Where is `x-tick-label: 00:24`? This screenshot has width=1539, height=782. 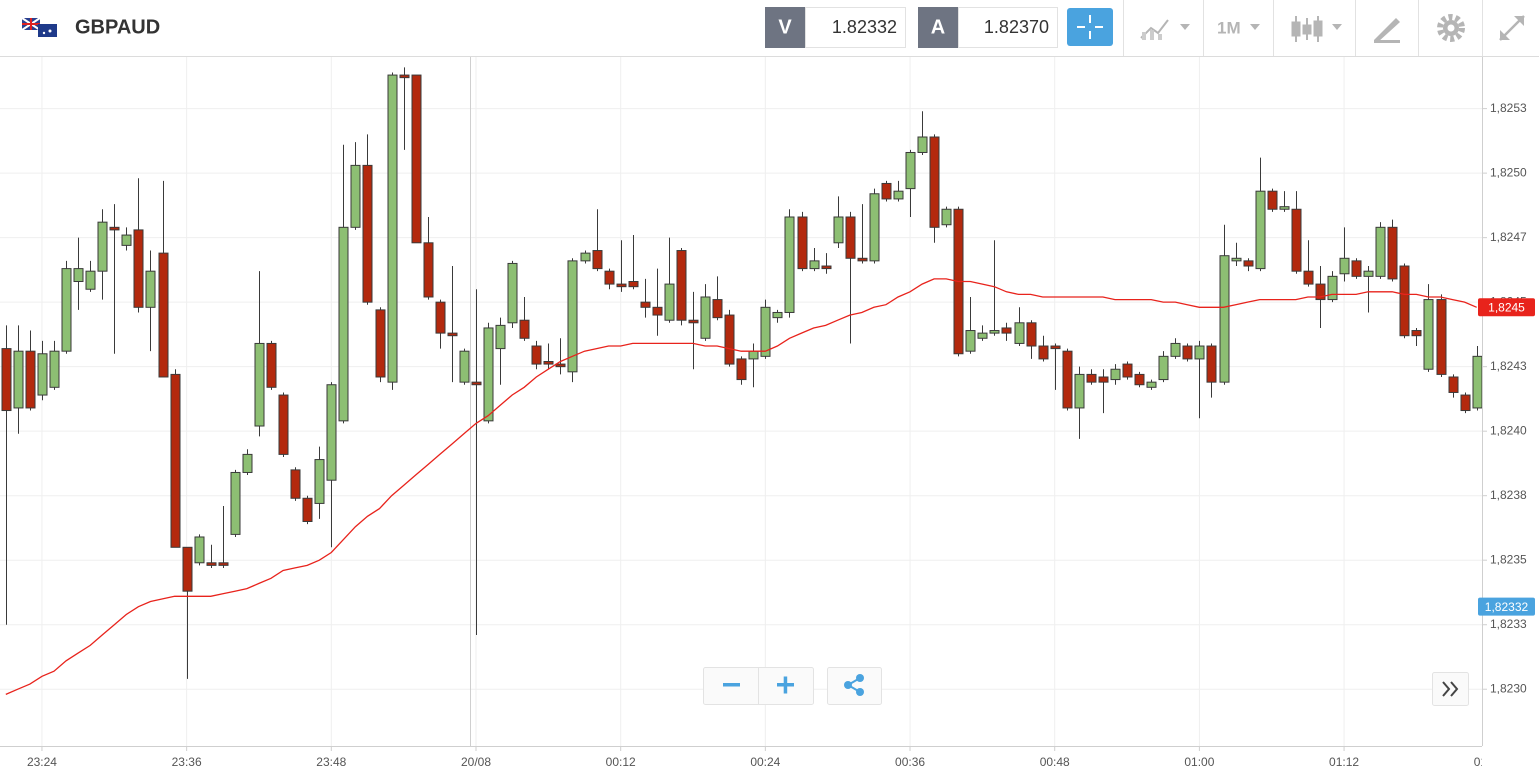
x-tick-label: 00:24 is located at coordinates (765, 762).